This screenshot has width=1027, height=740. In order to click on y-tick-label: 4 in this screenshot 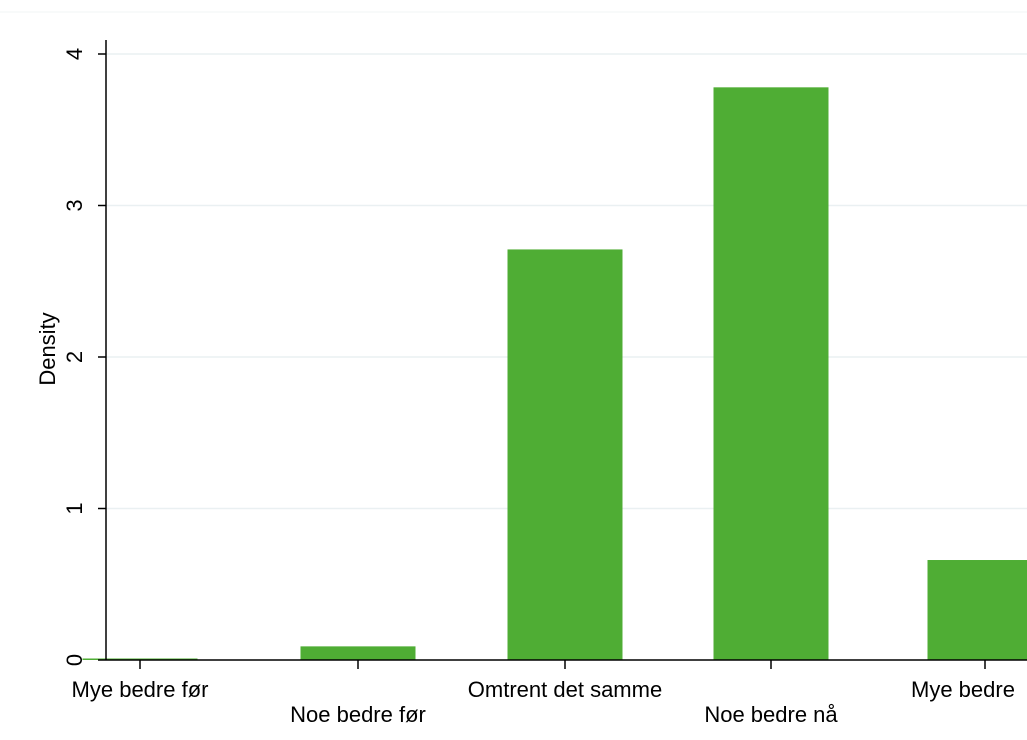, I will do `click(74, 54)`.